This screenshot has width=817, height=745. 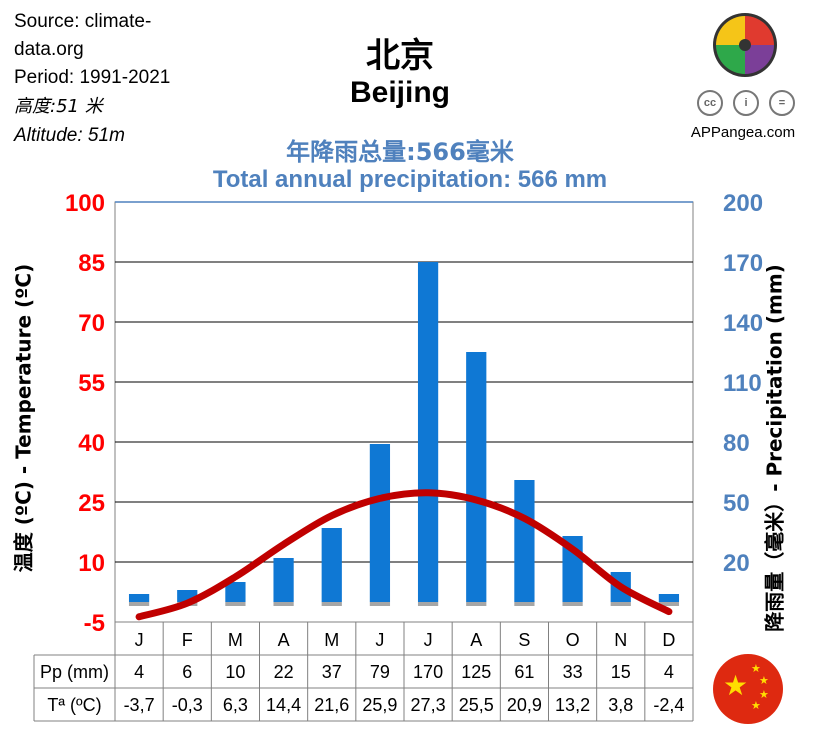 What do you see at coordinates (332, 672) in the screenshot?
I see `pp-value: 37` at bounding box center [332, 672].